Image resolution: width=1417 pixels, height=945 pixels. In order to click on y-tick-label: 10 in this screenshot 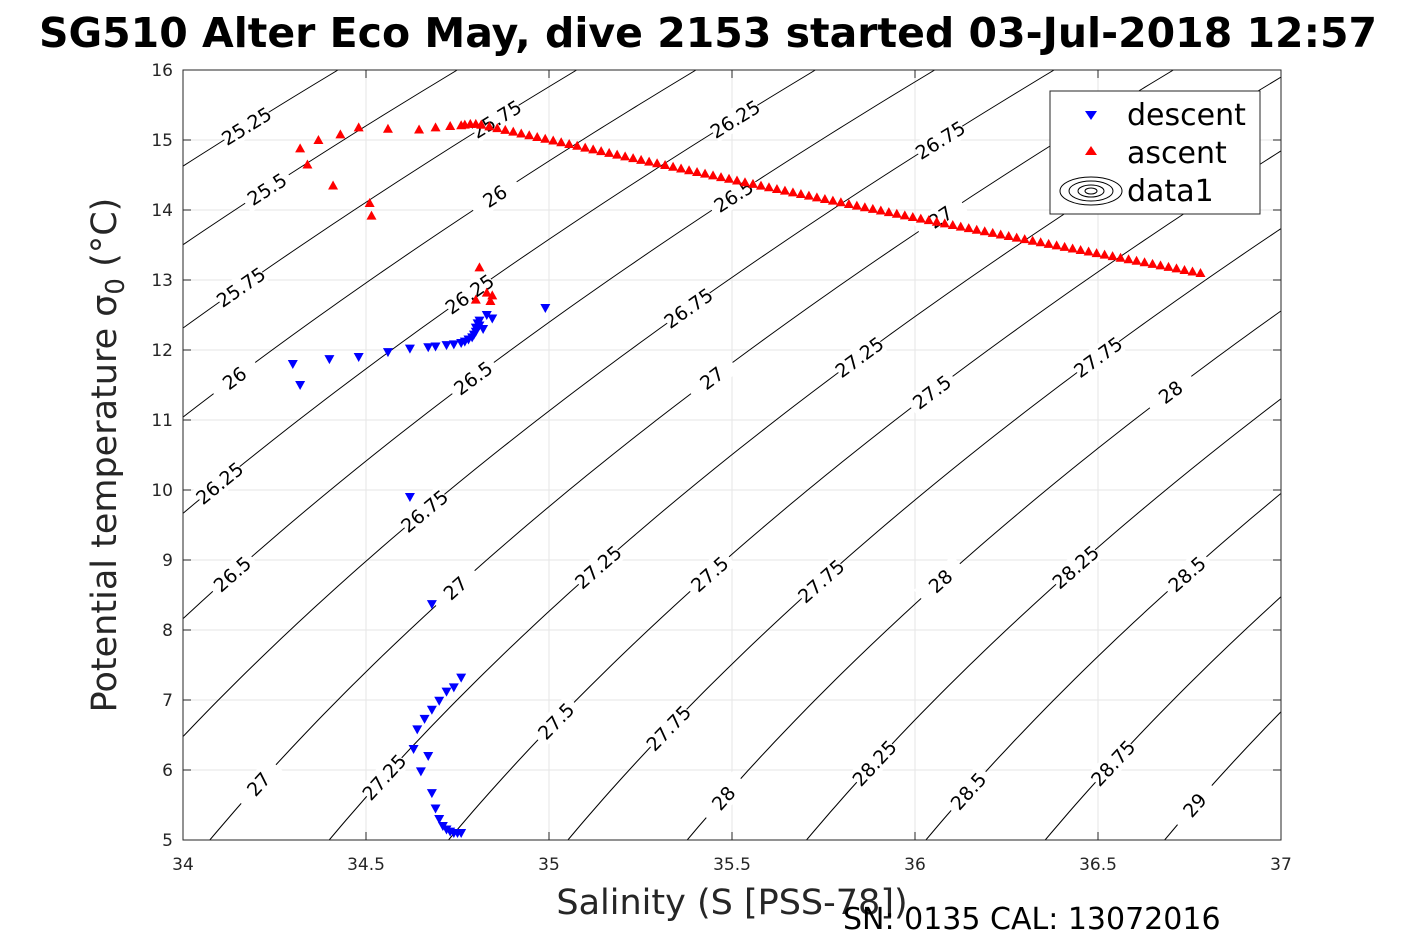, I will do `click(162, 491)`.